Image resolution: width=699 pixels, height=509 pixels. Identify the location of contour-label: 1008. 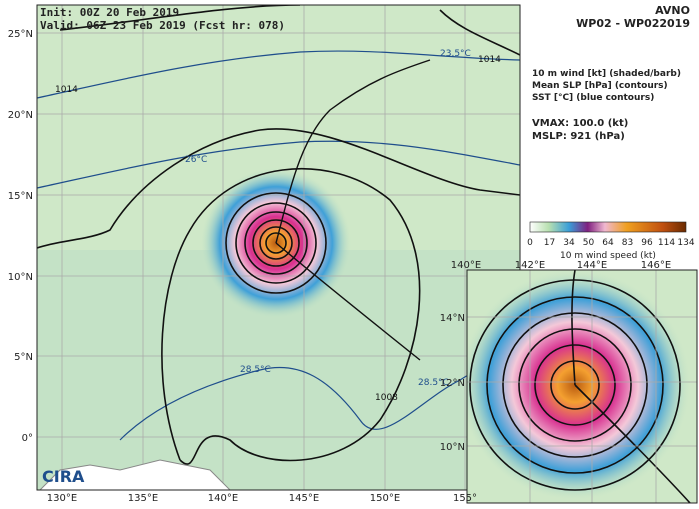
(386, 398).